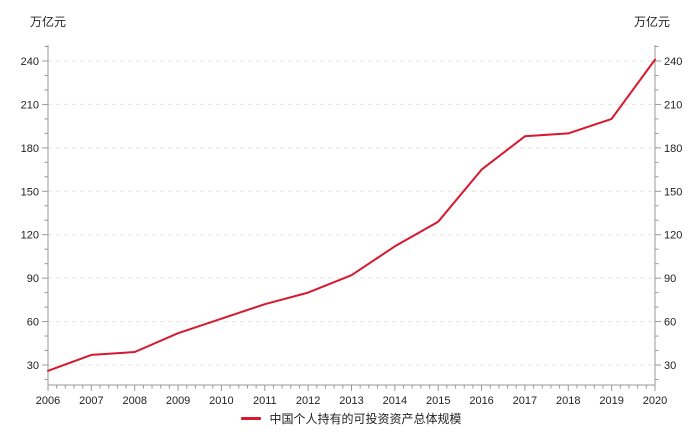 This screenshot has width=700, height=434. I want to click on y-tick-label-left: 240, so click(30, 62).